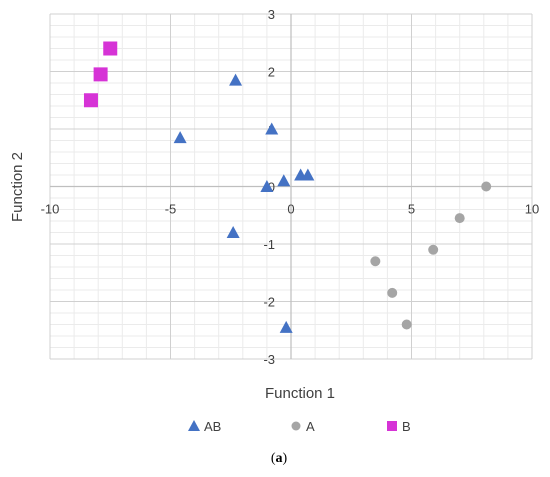 Image resolution: width=550 pixels, height=477 pixels. What do you see at coordinates (273, 458) in the screenshot?
I see `caption-open: (` at bounding box center [273, 458].